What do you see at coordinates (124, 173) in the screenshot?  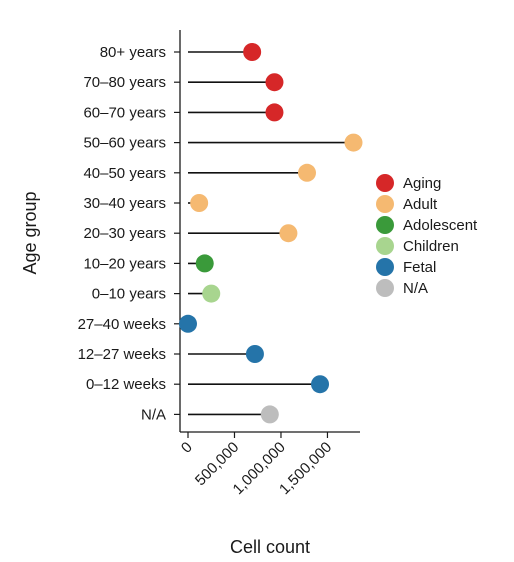 I see `y-tick-label: 40–50 years` at bounding box center [124, 173].